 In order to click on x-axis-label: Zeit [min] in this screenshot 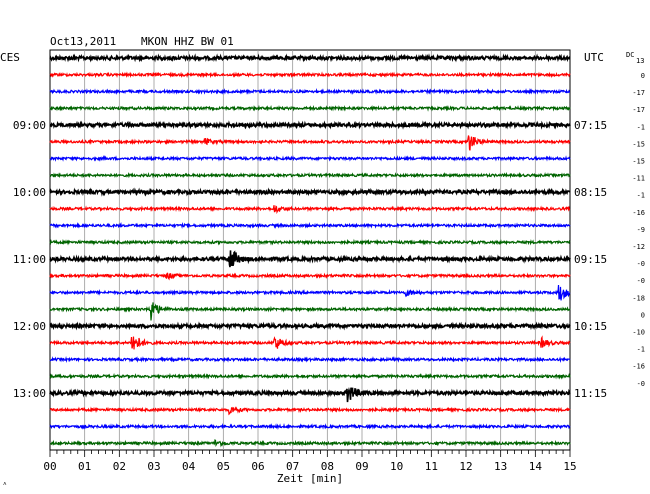, I will do `click(310, 478)`.